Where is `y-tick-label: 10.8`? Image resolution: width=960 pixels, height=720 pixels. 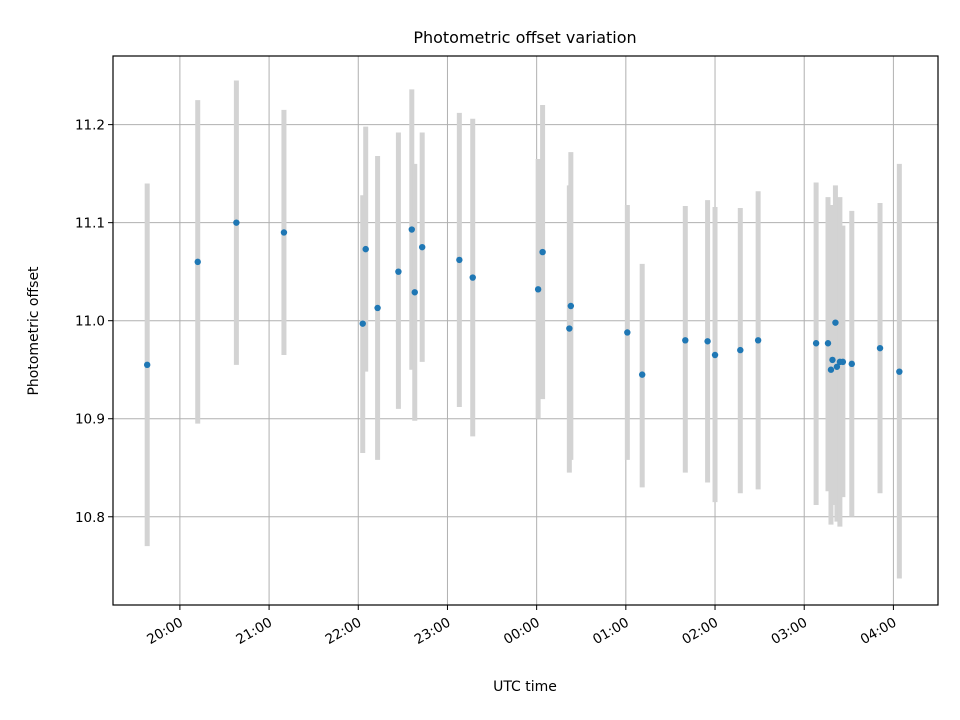
y-tick-label: 10.8 is located at coordinates (90, 518).